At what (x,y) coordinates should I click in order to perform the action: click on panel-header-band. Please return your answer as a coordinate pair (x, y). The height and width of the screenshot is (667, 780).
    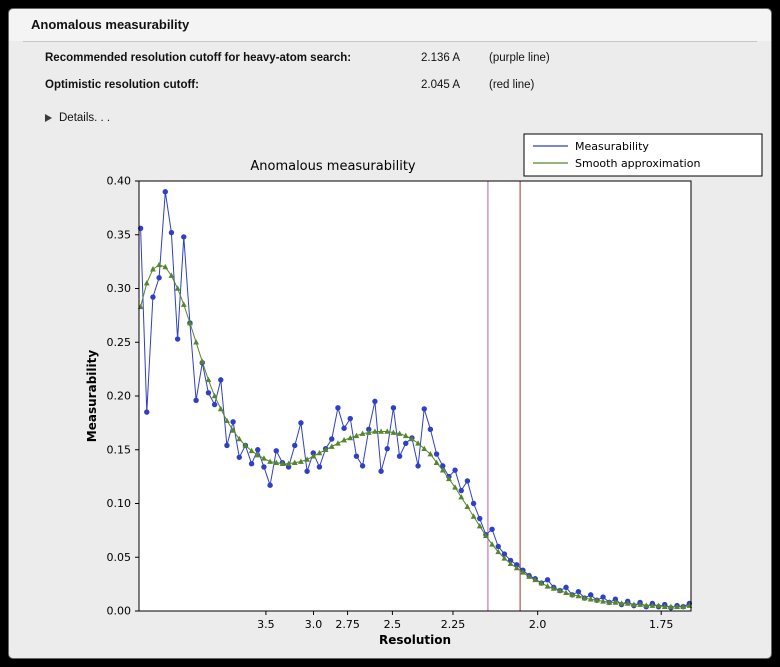
    Looking at the image, I should click on (390, 25).